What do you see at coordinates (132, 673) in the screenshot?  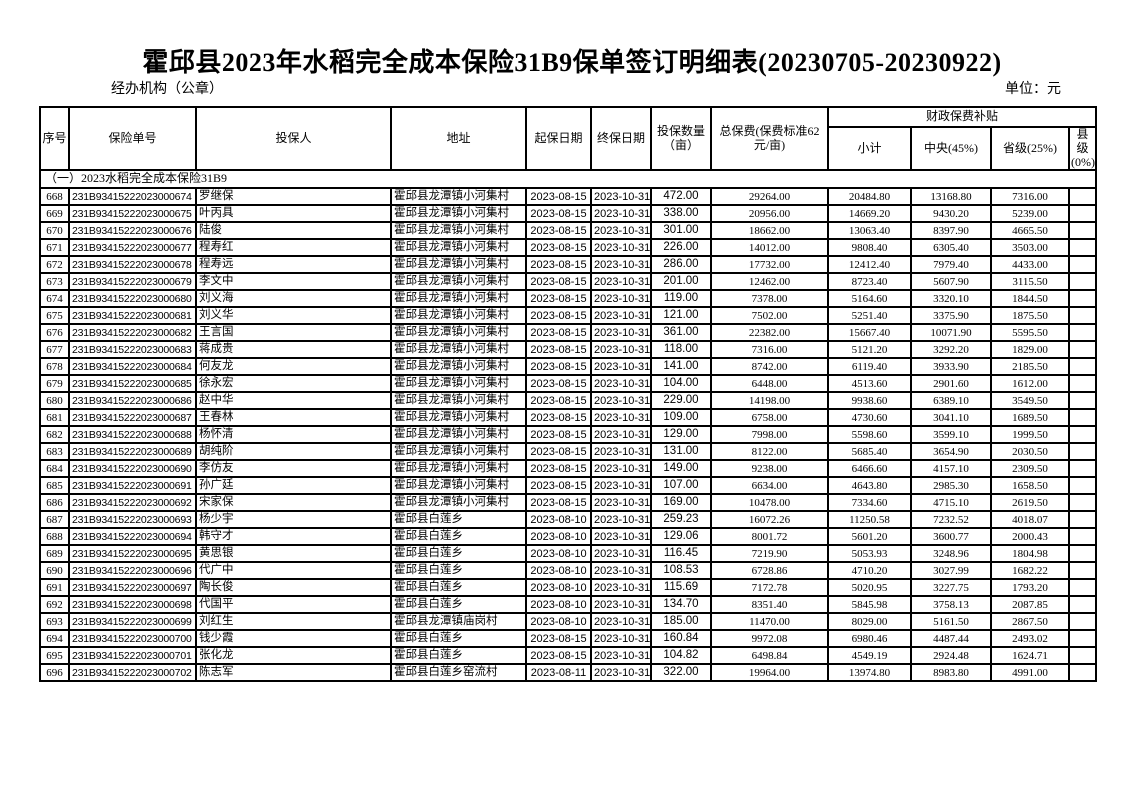 I see `cell-policy-no: 231B93415222023000702` at bounding box center [132, 673].